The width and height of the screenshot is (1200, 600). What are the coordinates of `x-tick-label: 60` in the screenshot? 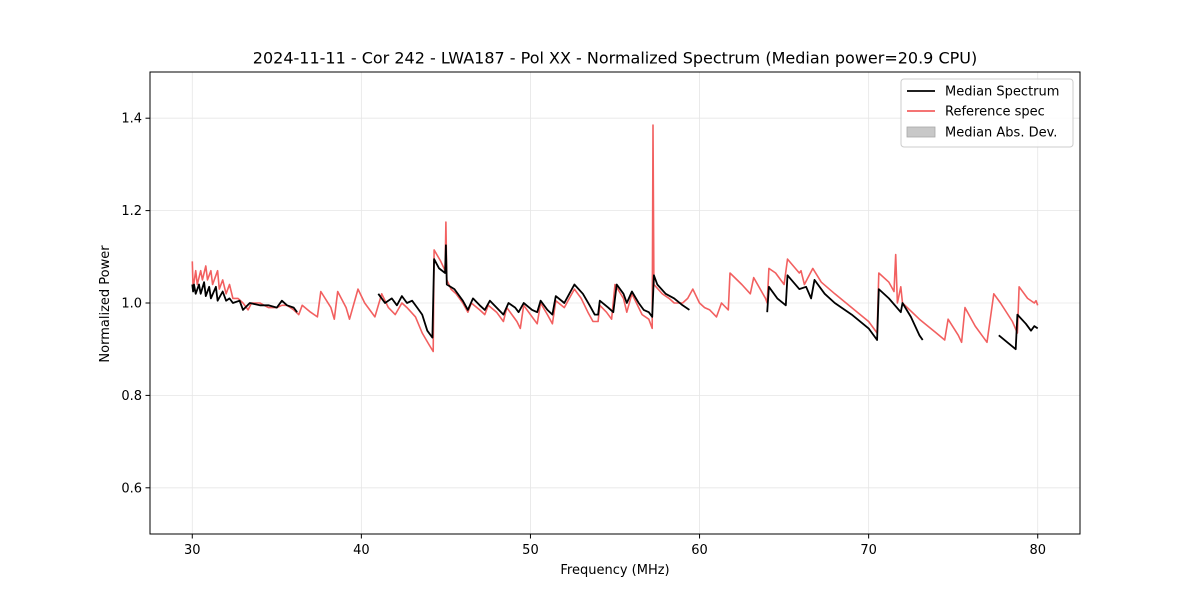 It's located at (699, 550).